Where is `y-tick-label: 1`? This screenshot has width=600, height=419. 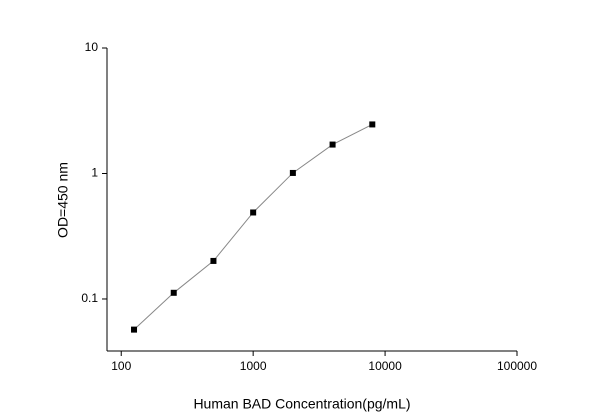
y-tick-label: 1 is located at coordinates (94, 173).